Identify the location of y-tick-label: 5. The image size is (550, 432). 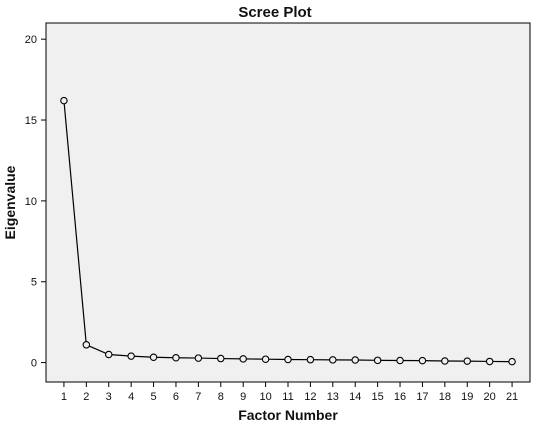
(34, 283).